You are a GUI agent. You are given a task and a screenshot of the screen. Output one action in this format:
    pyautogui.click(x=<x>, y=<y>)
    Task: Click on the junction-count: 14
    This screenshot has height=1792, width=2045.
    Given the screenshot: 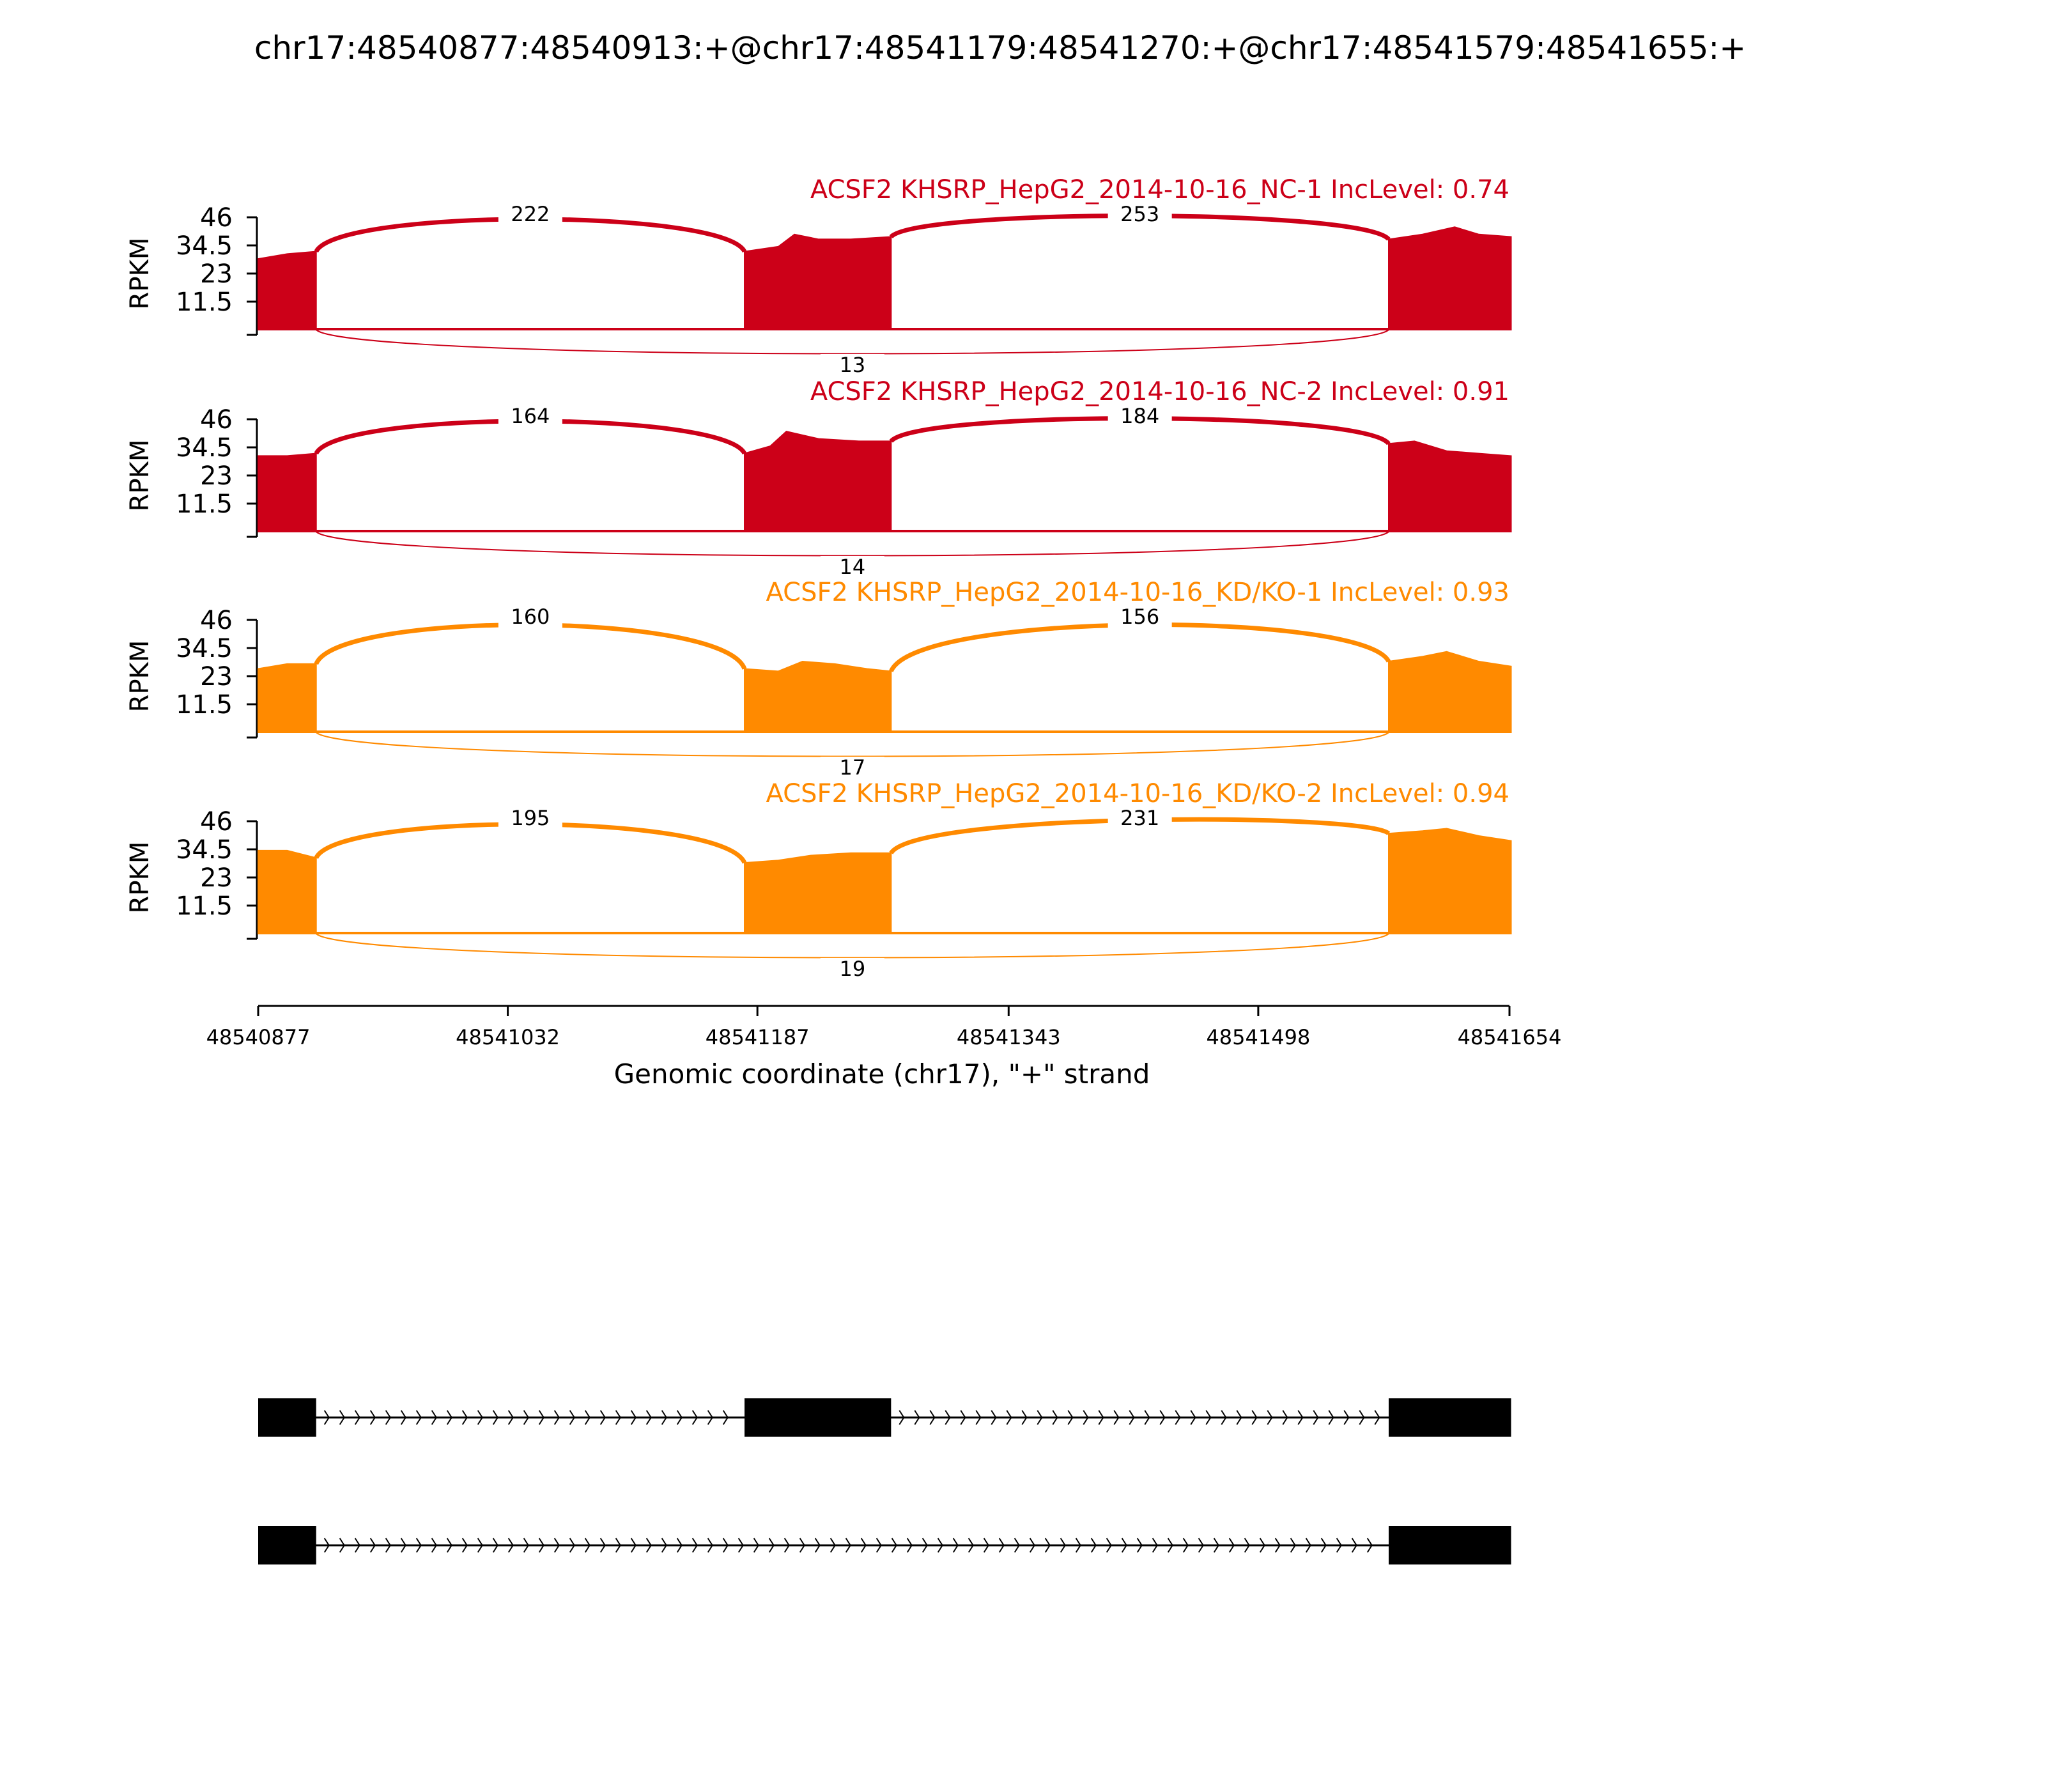 What is the action you would take?
    pyautogui.click(x=853, y=567)
    